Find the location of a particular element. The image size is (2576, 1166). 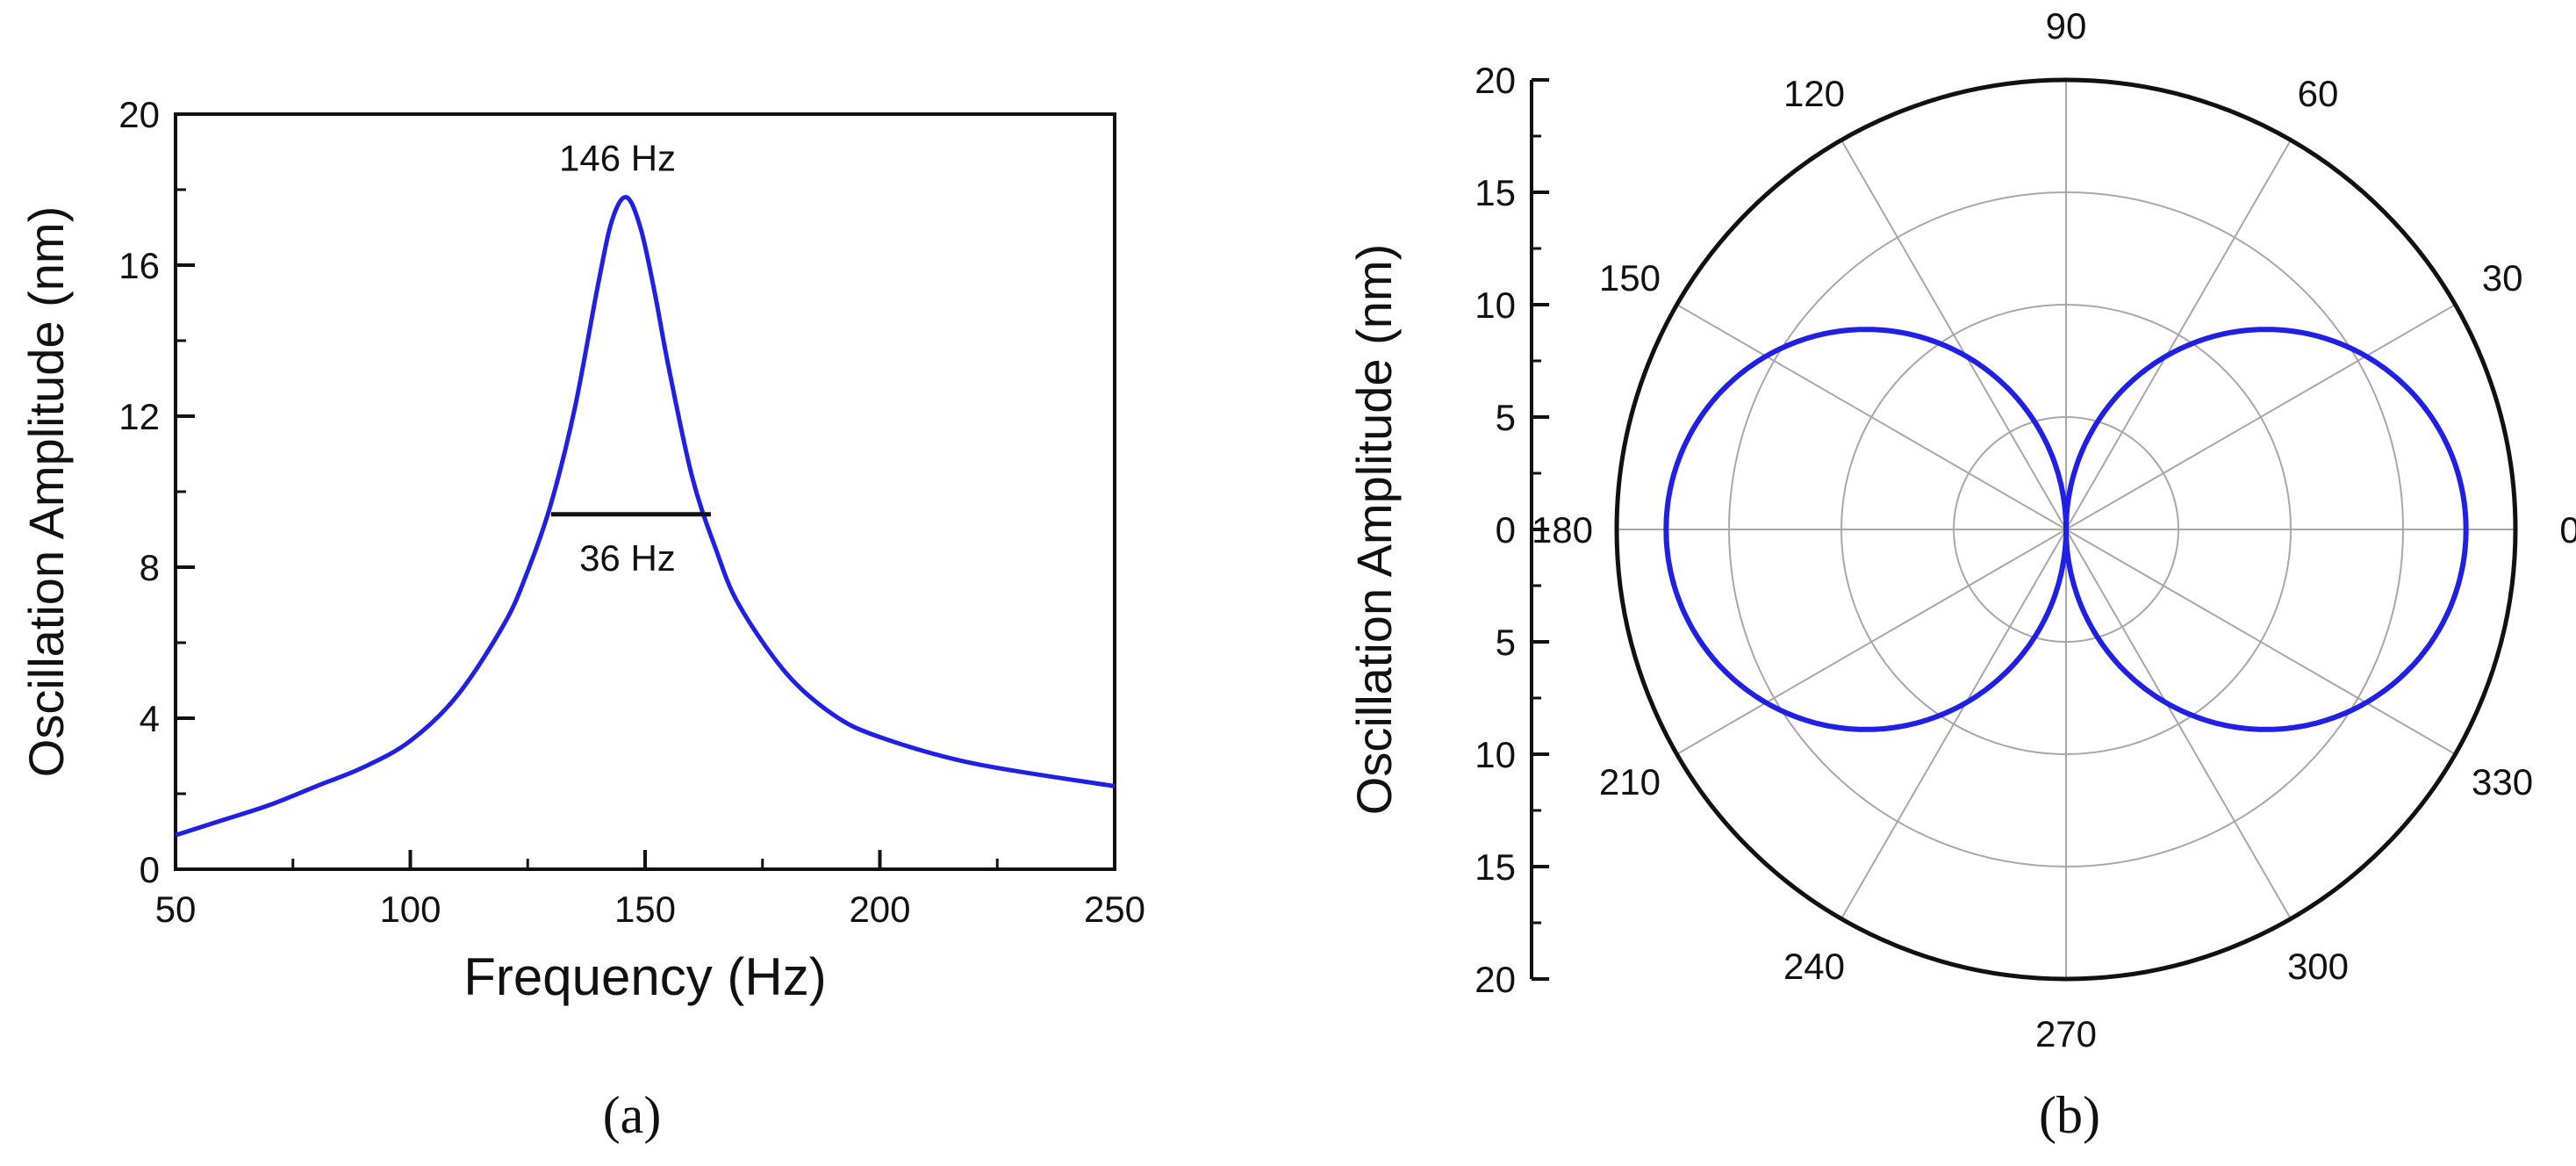

peak-label: 146 Hz is located at coordinates (617, 158).